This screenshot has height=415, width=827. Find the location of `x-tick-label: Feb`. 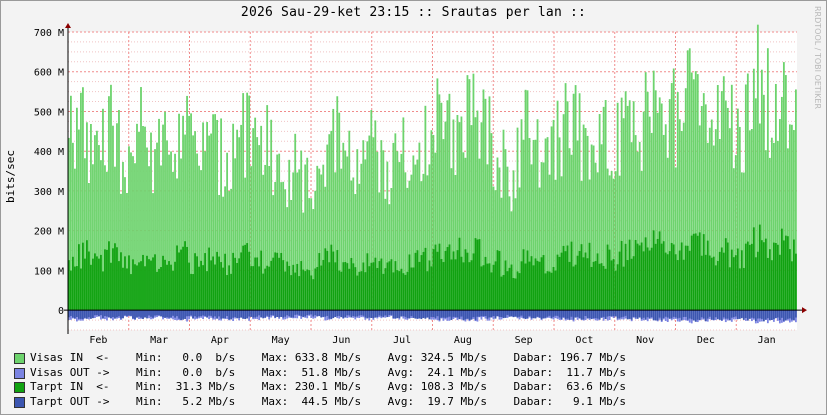

x-tick-label: Feb is located at coordinates (98, 340).